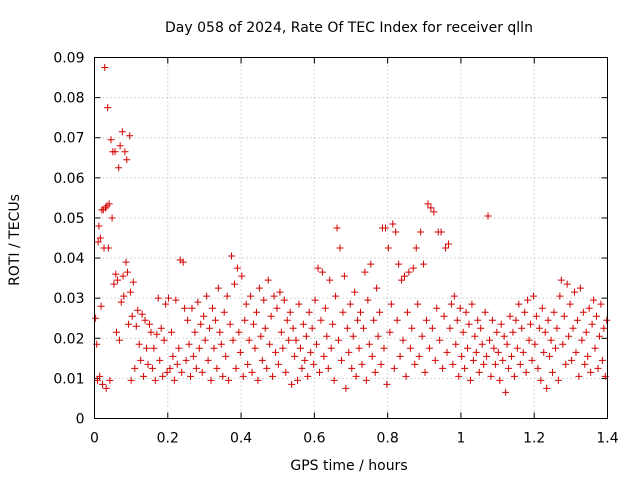 This screenshot has width=640, height=480. Describe the element at coordinates (241, 439) in the screenshot. I see `x-tick-label: 0.4` at that location.